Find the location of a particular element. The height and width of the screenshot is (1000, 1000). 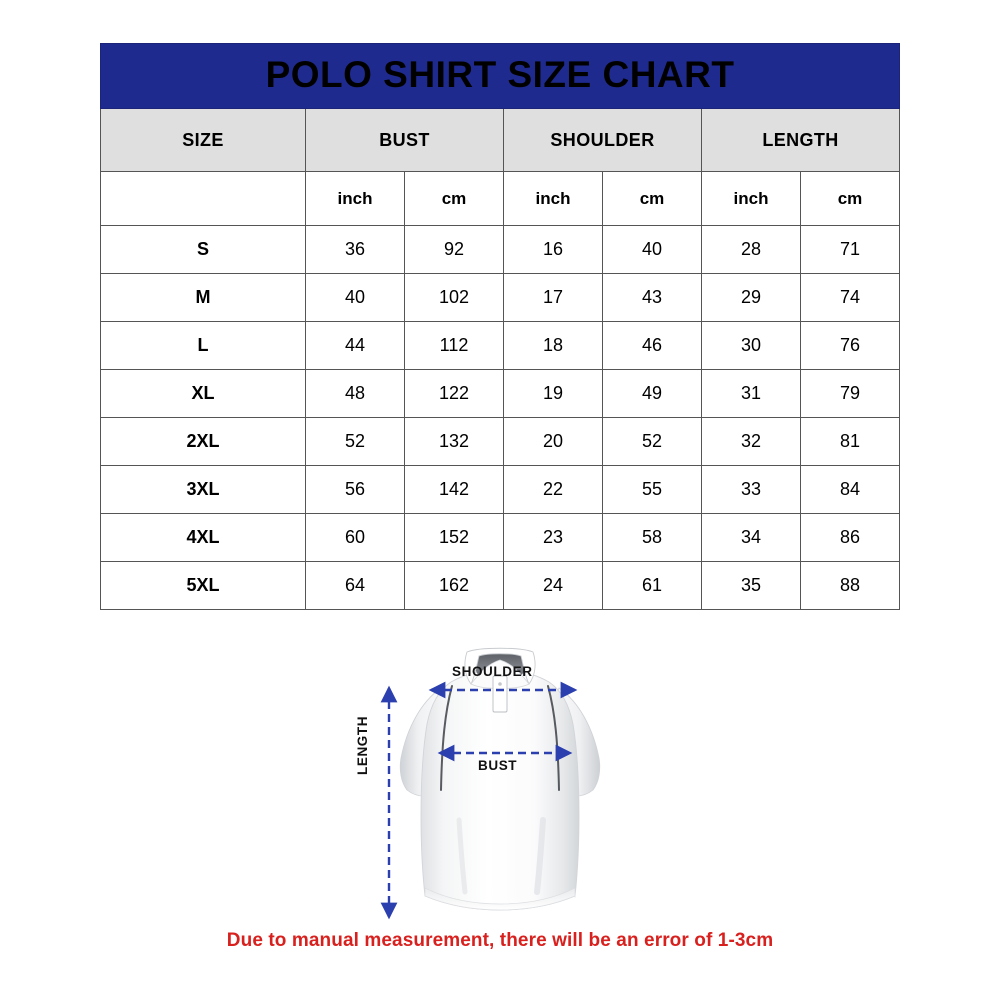

cell-size: S is located at coordinates (203, 249).